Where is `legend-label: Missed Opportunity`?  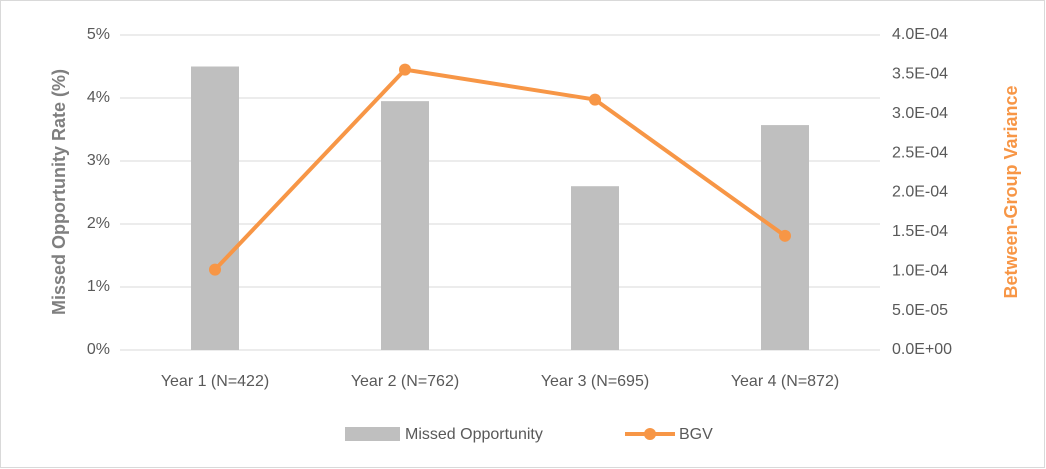 legend-label: Missed Opportunity is located at coordinates (474, 434).